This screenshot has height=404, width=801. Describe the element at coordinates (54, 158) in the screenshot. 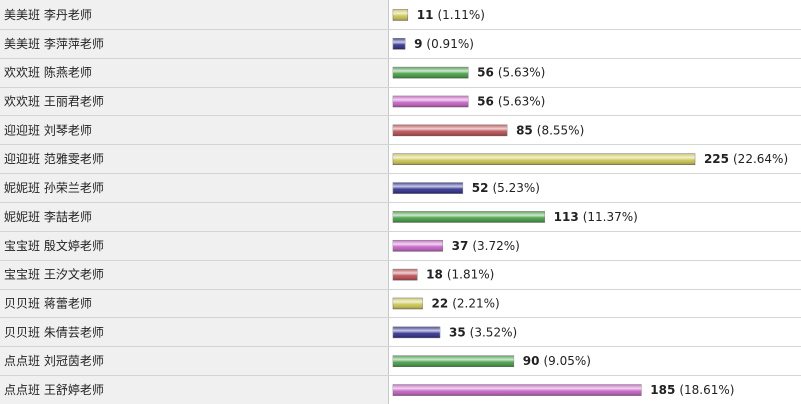

I see `row-label: 迎迎班 范雅雯老师` at that location.